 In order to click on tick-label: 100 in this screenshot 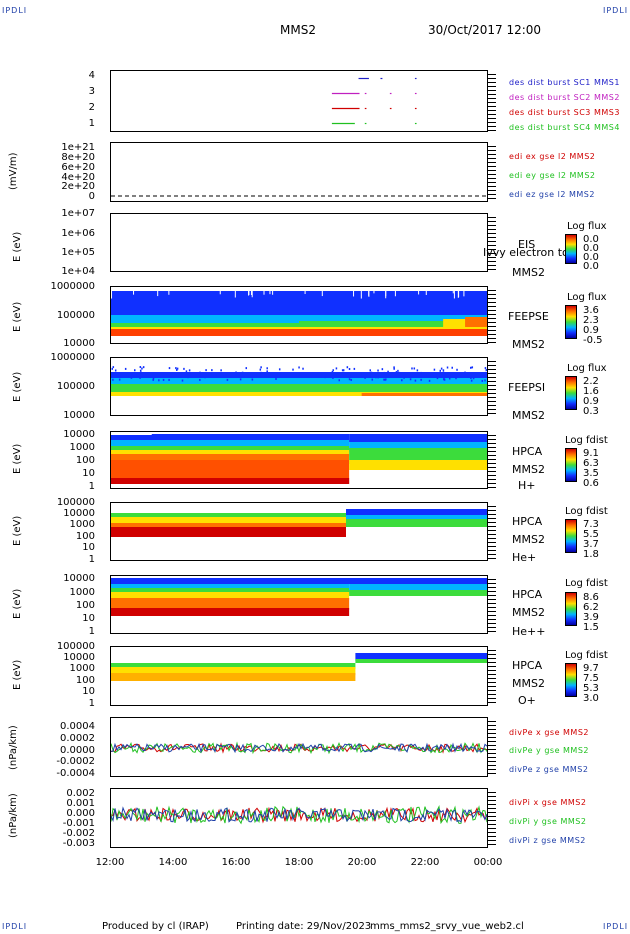, I will do `click(85, 460)`.